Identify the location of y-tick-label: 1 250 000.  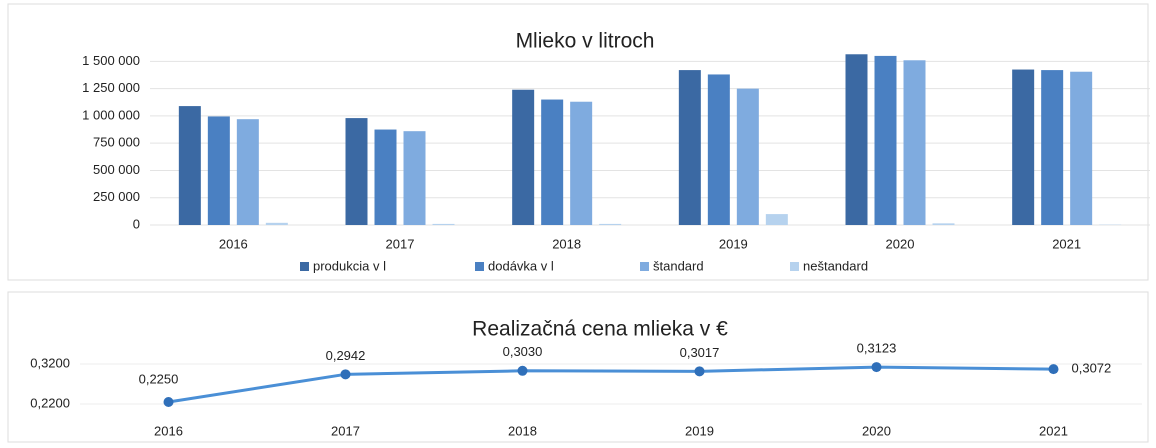
(111, 87).